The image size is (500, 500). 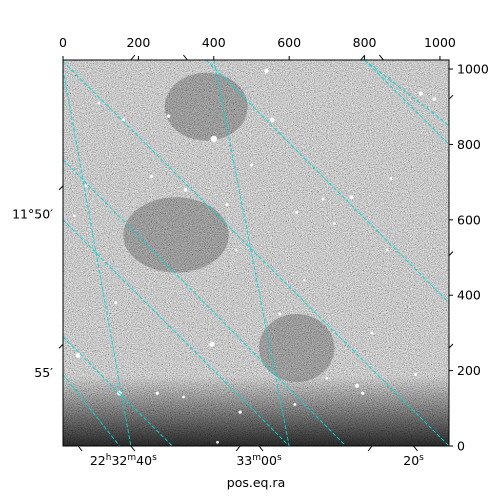 I want to click on right-tick-label-5: 1000, so click(x=473, y=69).